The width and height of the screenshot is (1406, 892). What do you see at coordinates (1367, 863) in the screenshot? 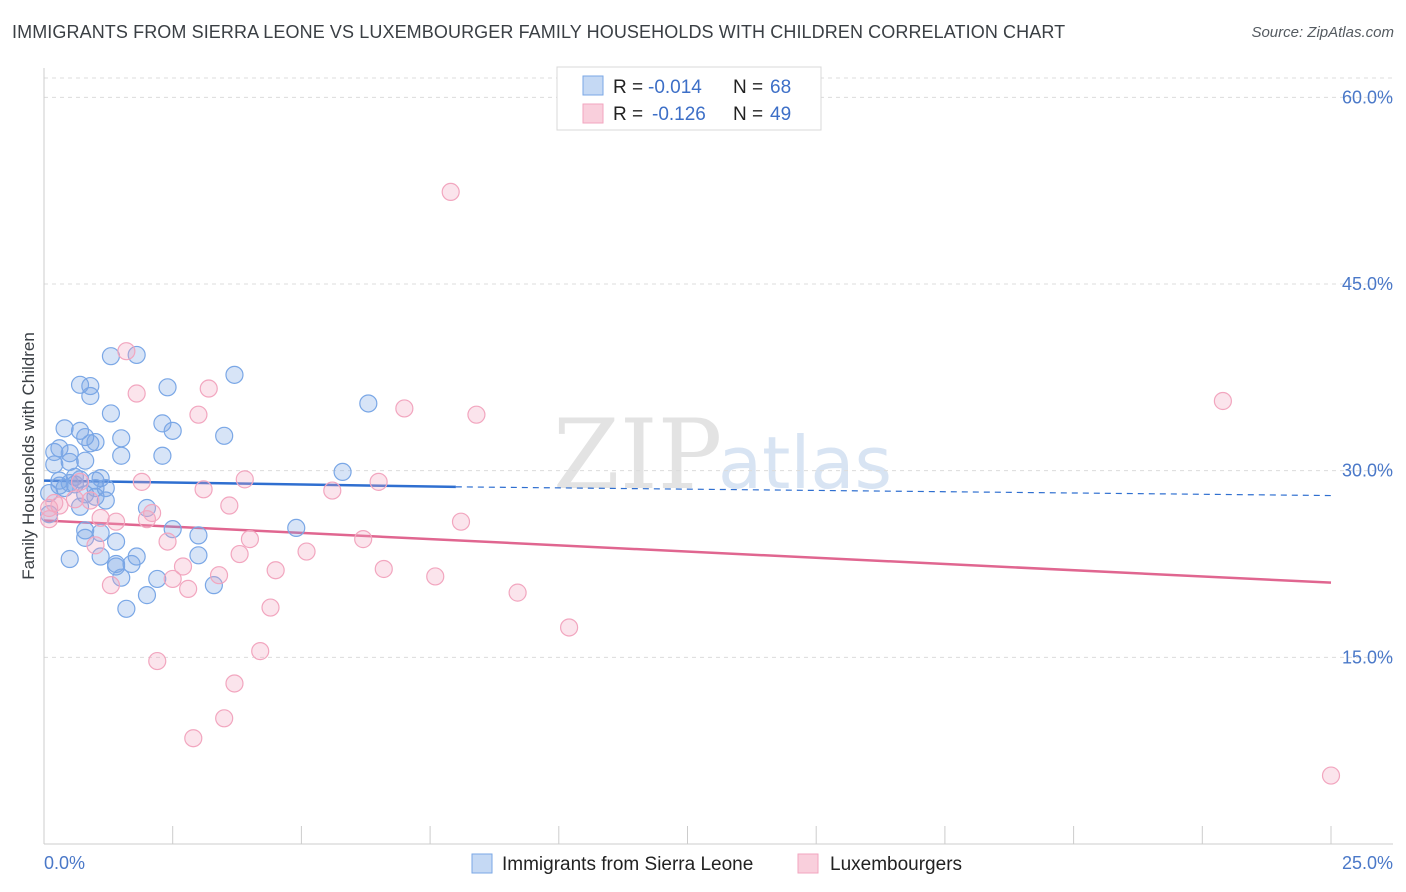
I see `x-tick-label-max: 25.0%` at bounding box center [1367, 863].